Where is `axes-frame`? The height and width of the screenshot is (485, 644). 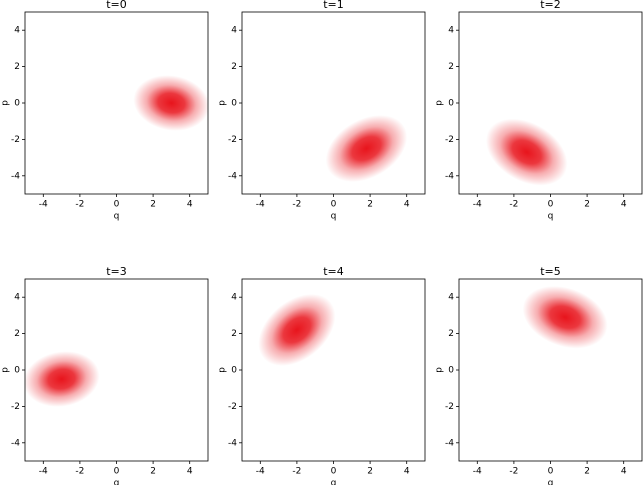
axes-frame is located at coordinates (333, 370).